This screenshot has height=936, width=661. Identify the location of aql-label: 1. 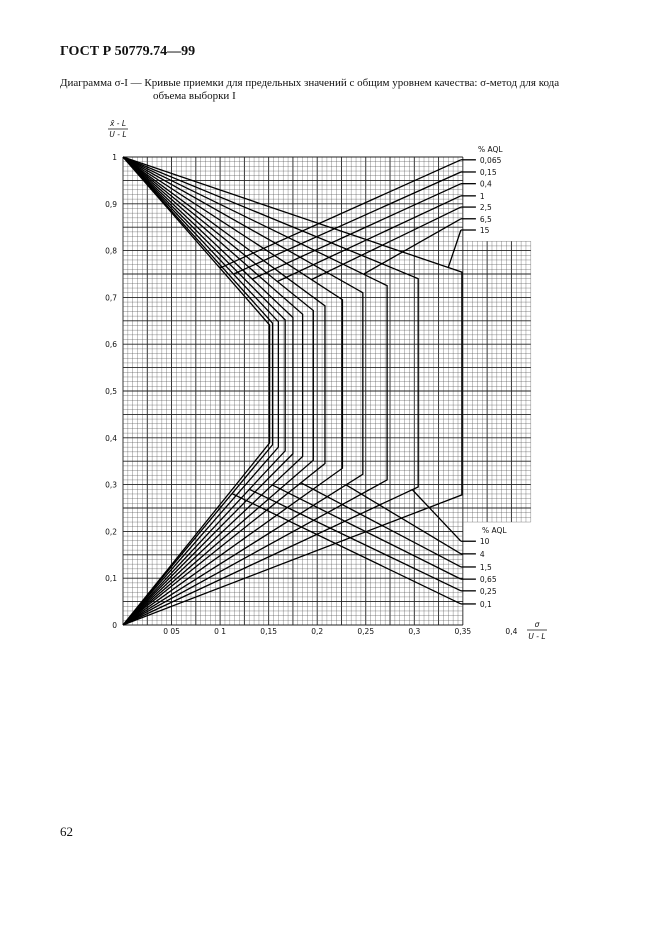
(482, 196).